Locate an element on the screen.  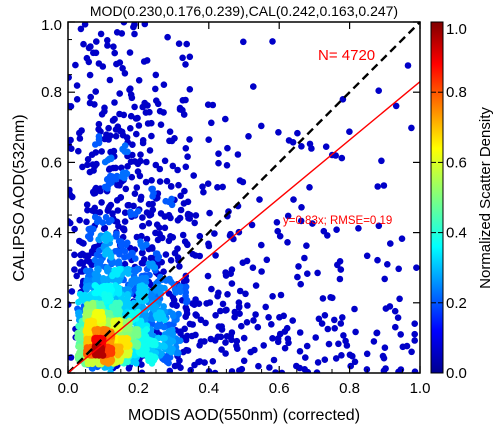
colorbar-tick-label: 0.8 is located at coordinates (456, 92).